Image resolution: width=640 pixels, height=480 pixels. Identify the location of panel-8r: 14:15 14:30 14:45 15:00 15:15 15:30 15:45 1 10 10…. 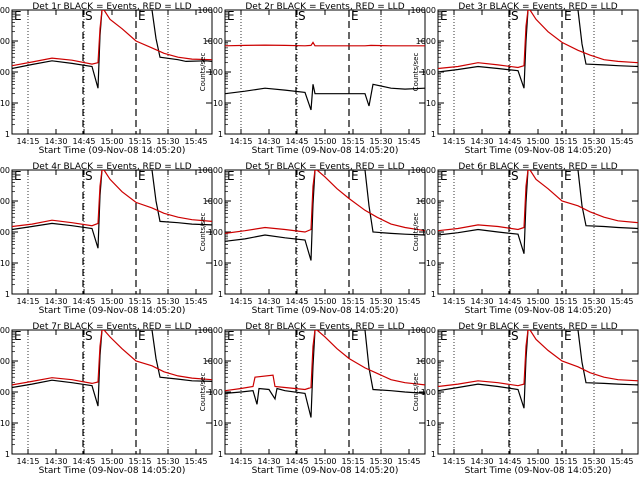
(312, 399).